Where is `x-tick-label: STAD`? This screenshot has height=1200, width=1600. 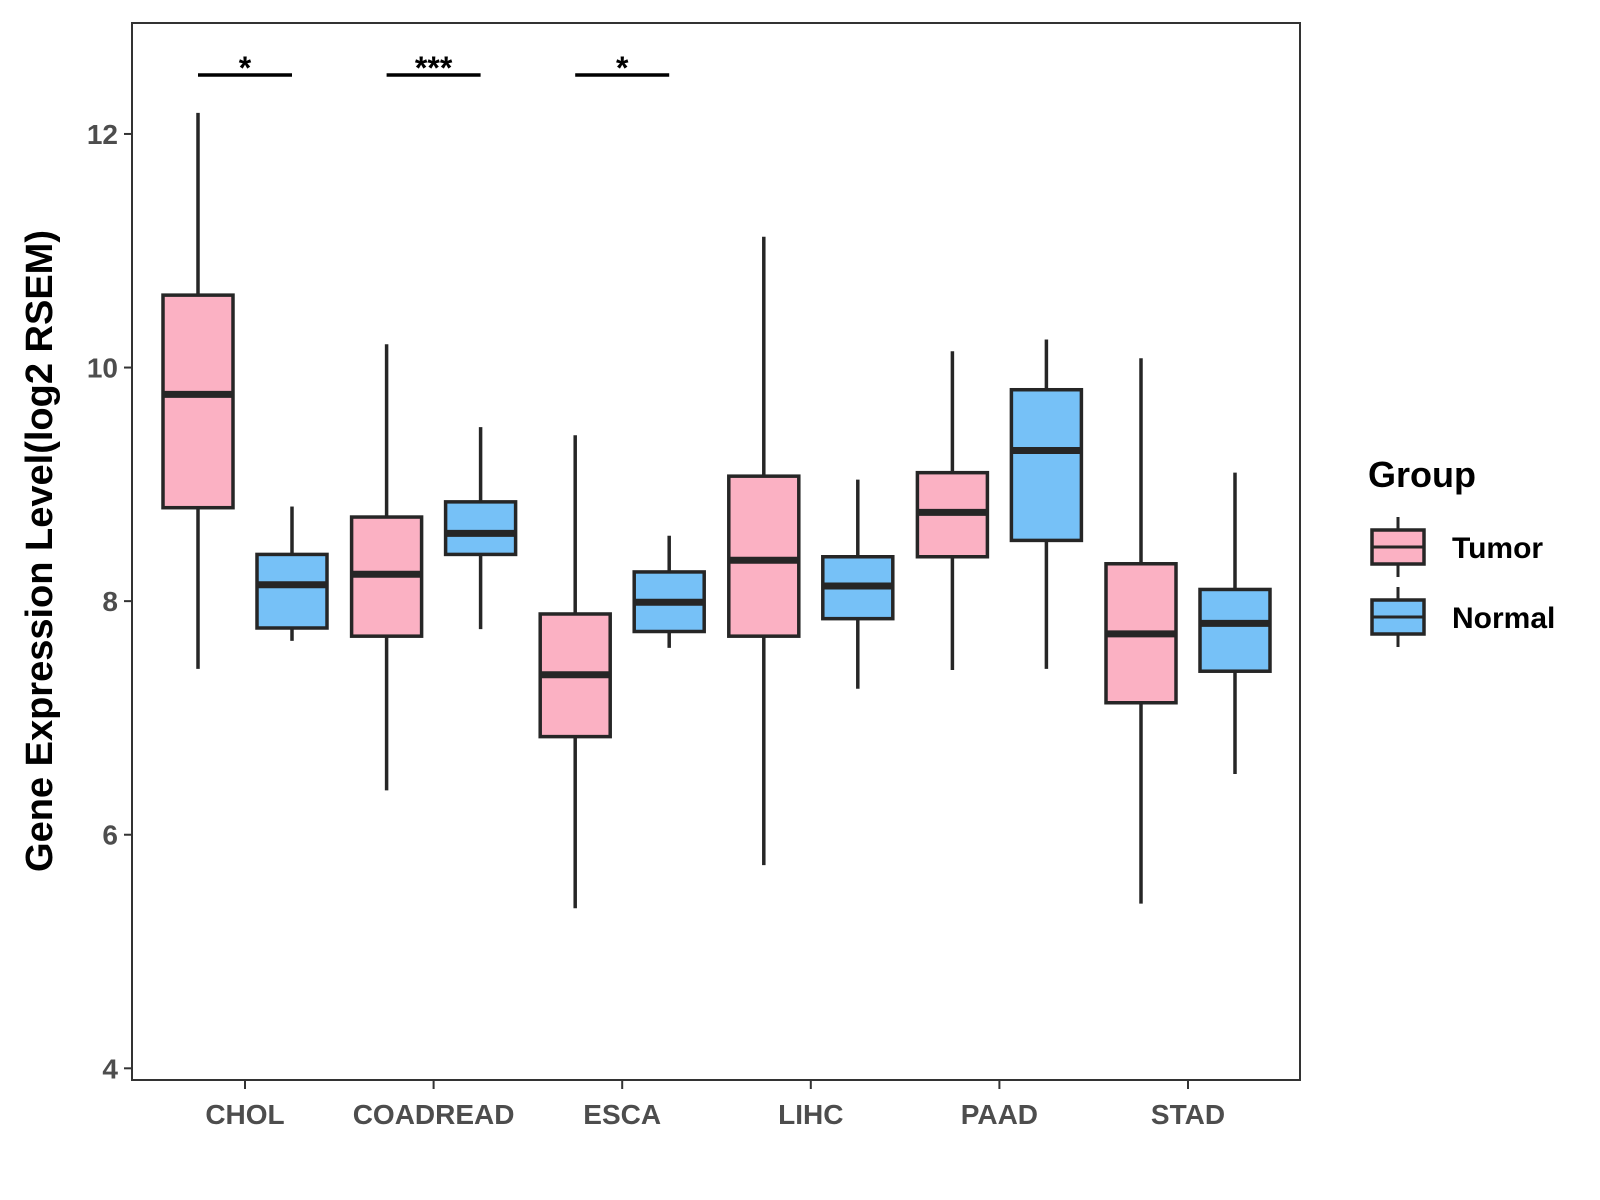
x-tick-label: STAD is located at coordinates (1188, 1114).